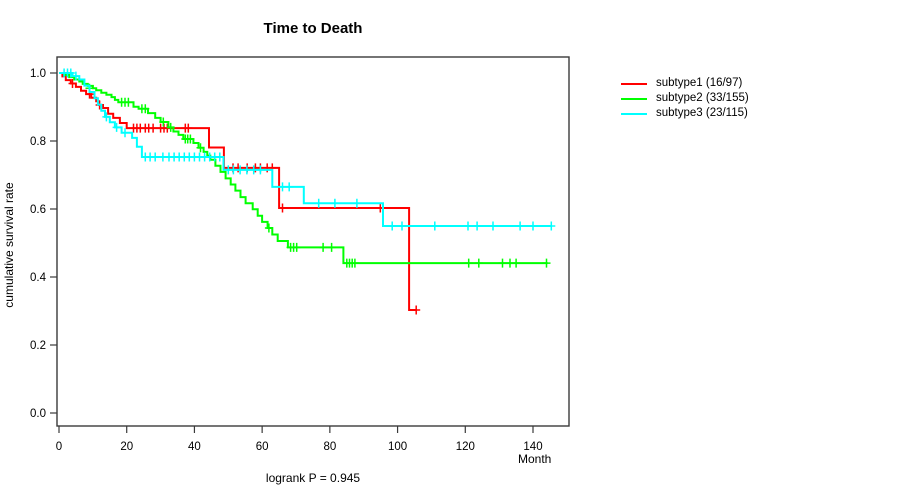  Describe the element at coordinates (38, 142) in the screenshot. I see `y-axis-tick-label: 0.8` at that location.